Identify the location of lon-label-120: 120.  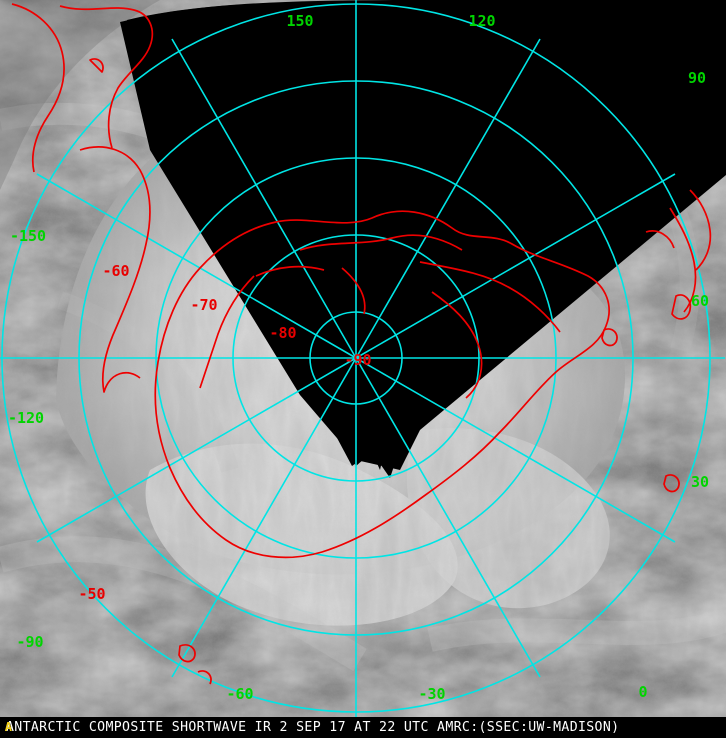
(481, 21).